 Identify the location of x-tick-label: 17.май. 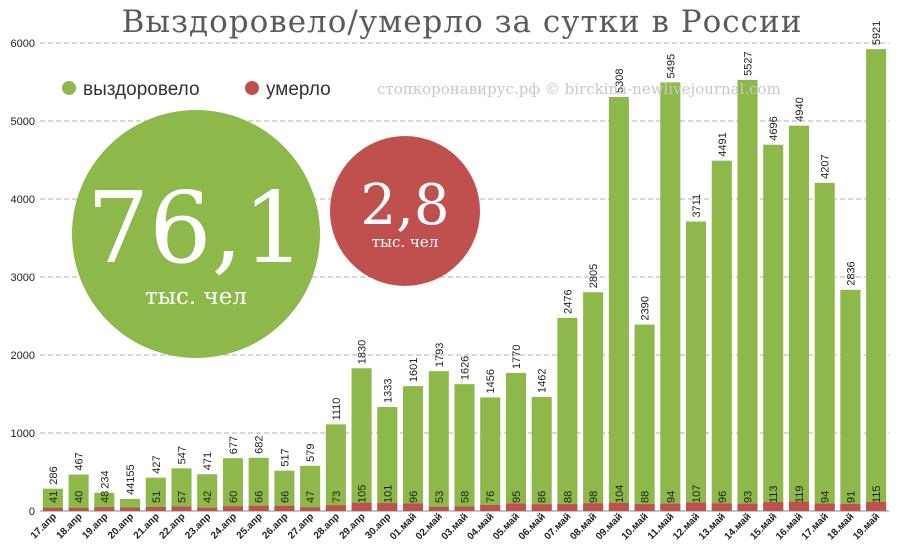
(815, 526).